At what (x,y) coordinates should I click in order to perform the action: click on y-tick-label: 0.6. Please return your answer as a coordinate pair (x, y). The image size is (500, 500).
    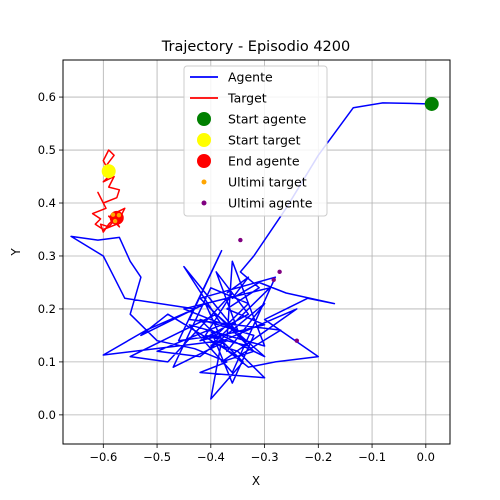
    Looking at the image, I should click on (47, 97).